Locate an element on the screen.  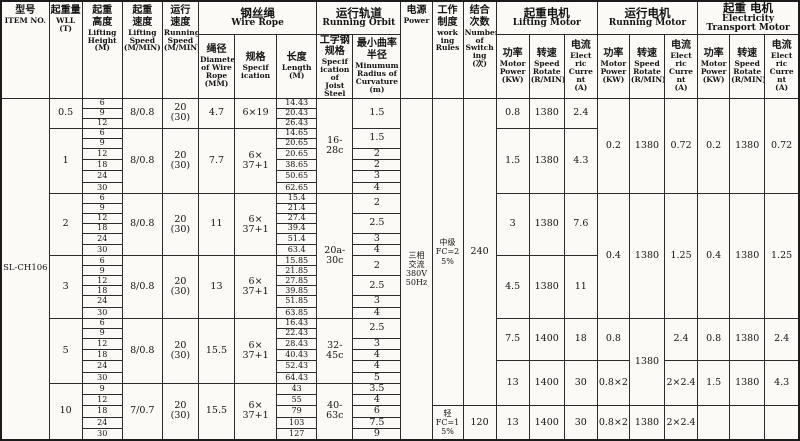
header-wire-rope-group-zh: 钢丝绳 is located at coordinates (257, 12).